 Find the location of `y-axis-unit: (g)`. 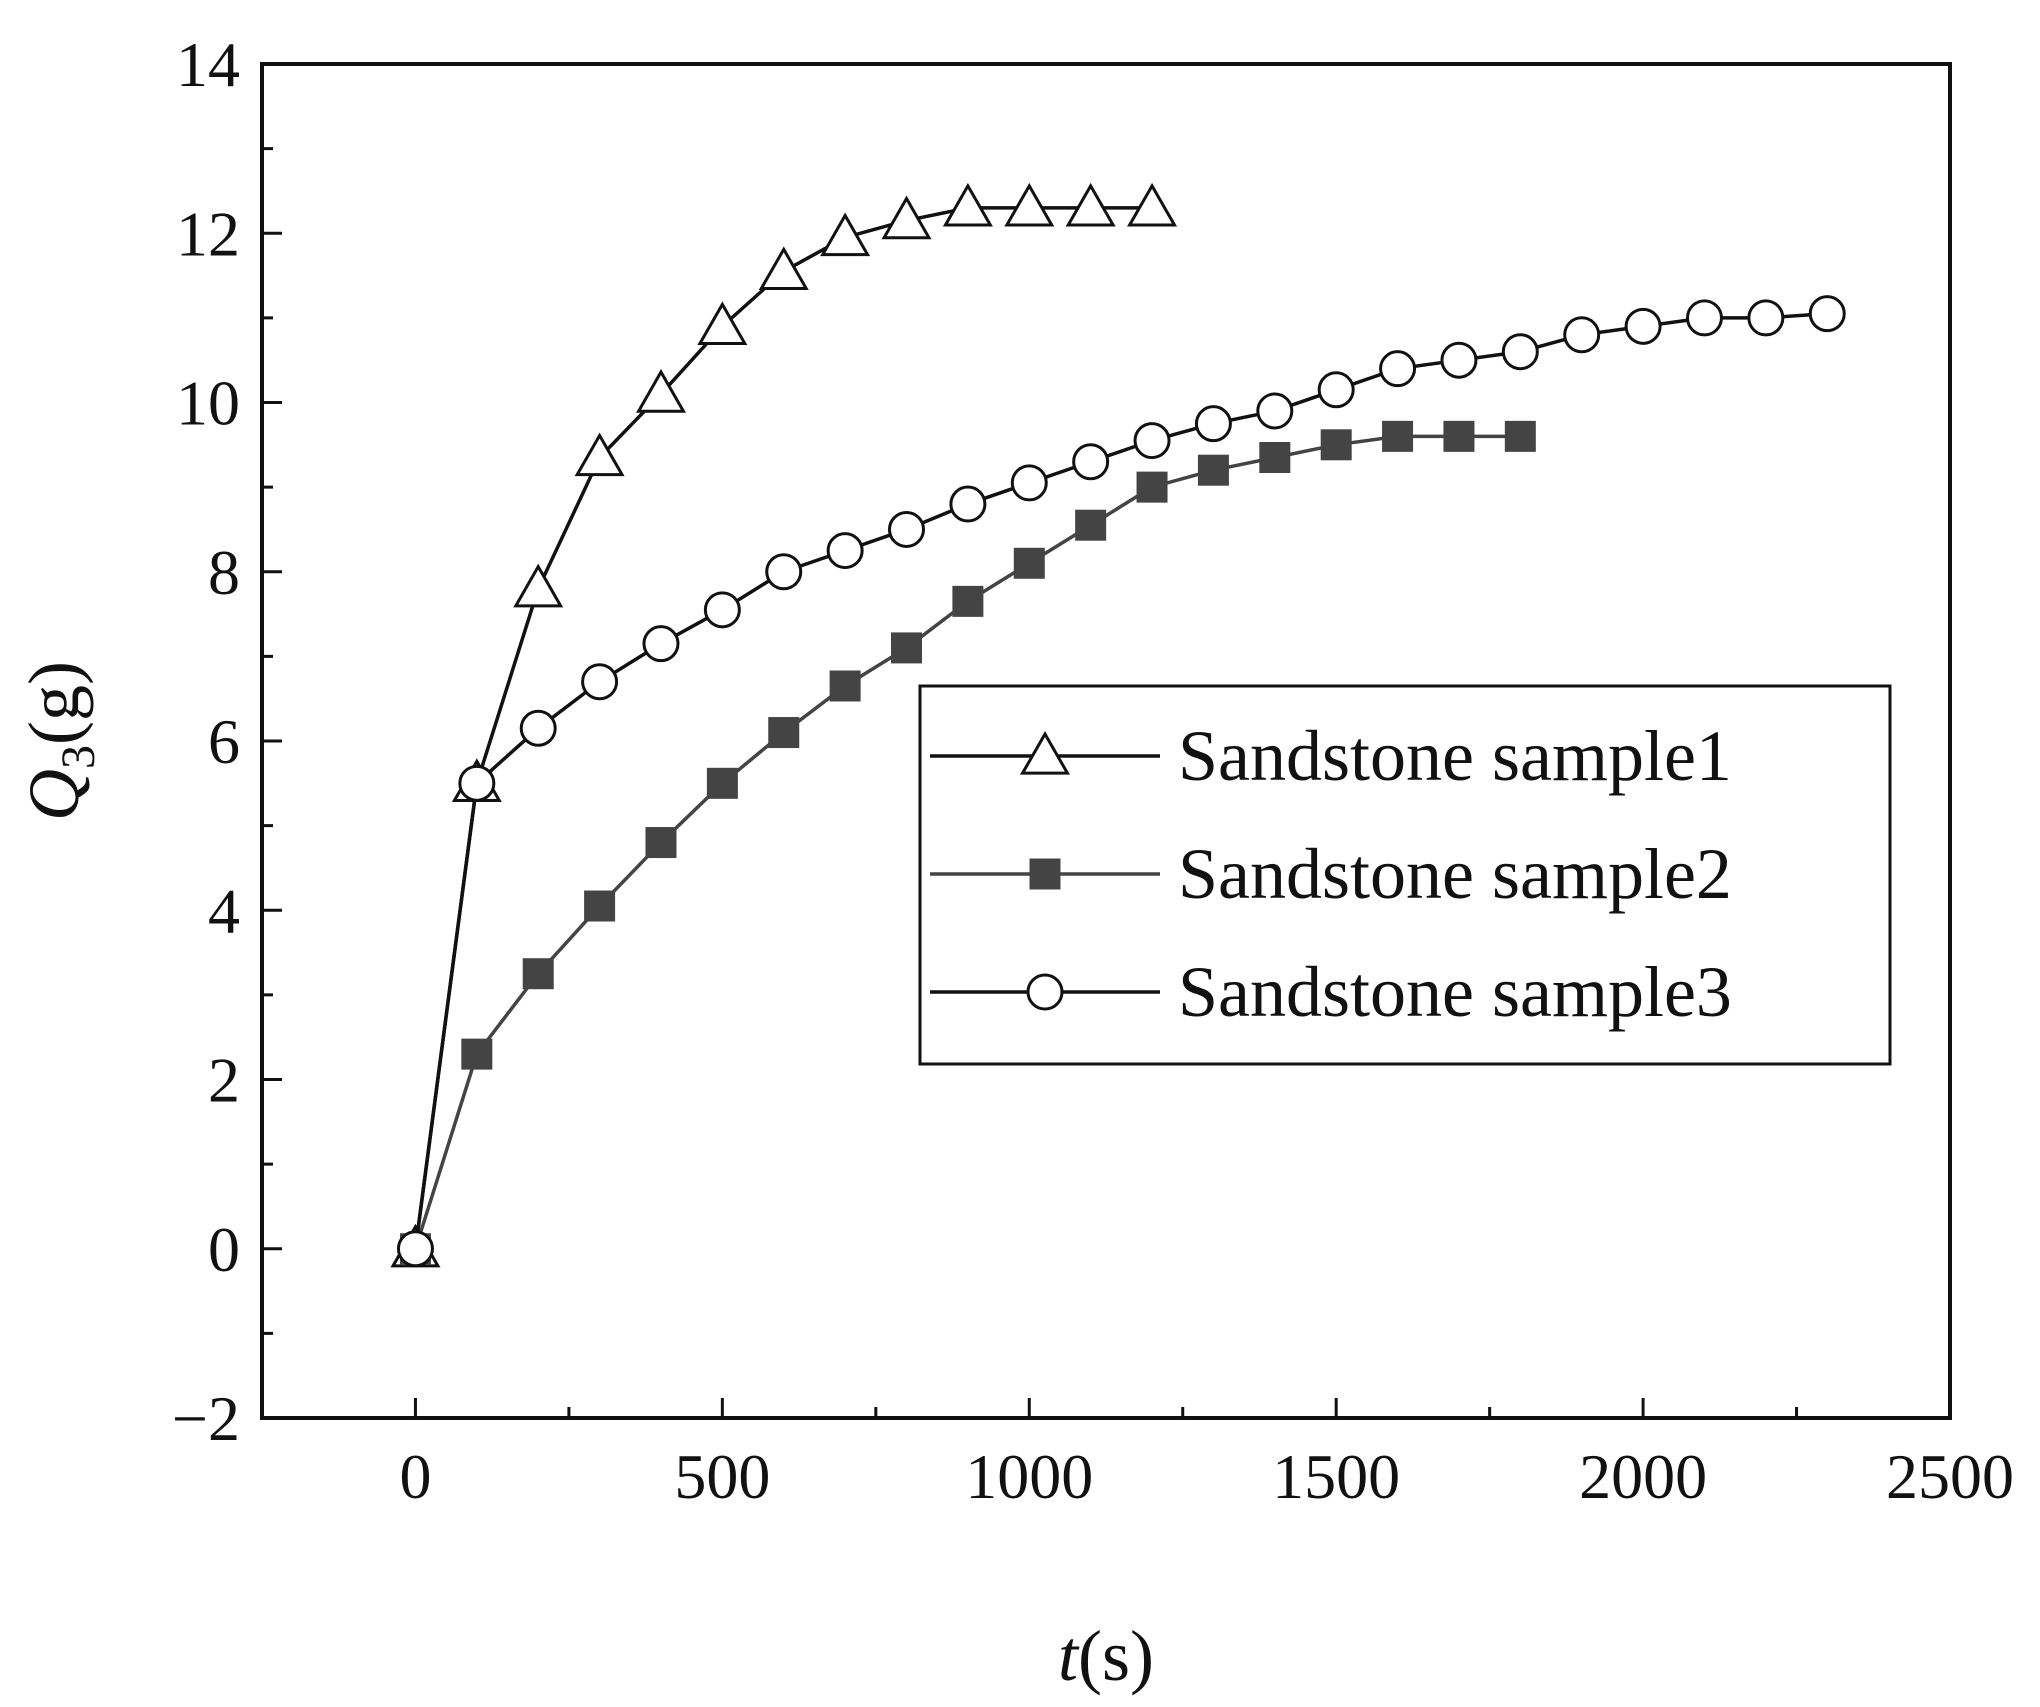

y-axis-unit: (g) is located at coordinates (54, 703).